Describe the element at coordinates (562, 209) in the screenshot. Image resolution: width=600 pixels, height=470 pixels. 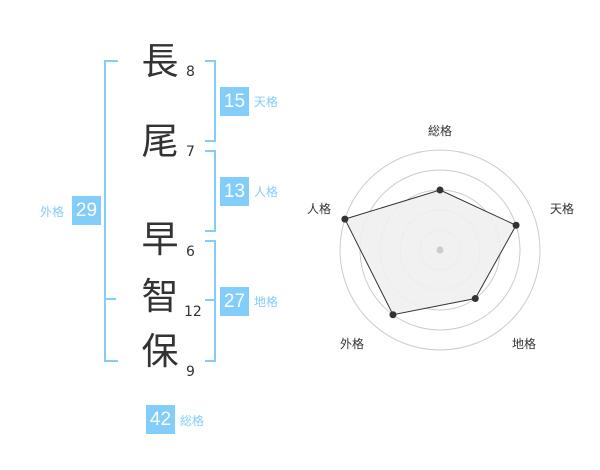
I see `radar-axis-label: 天格` at that location.